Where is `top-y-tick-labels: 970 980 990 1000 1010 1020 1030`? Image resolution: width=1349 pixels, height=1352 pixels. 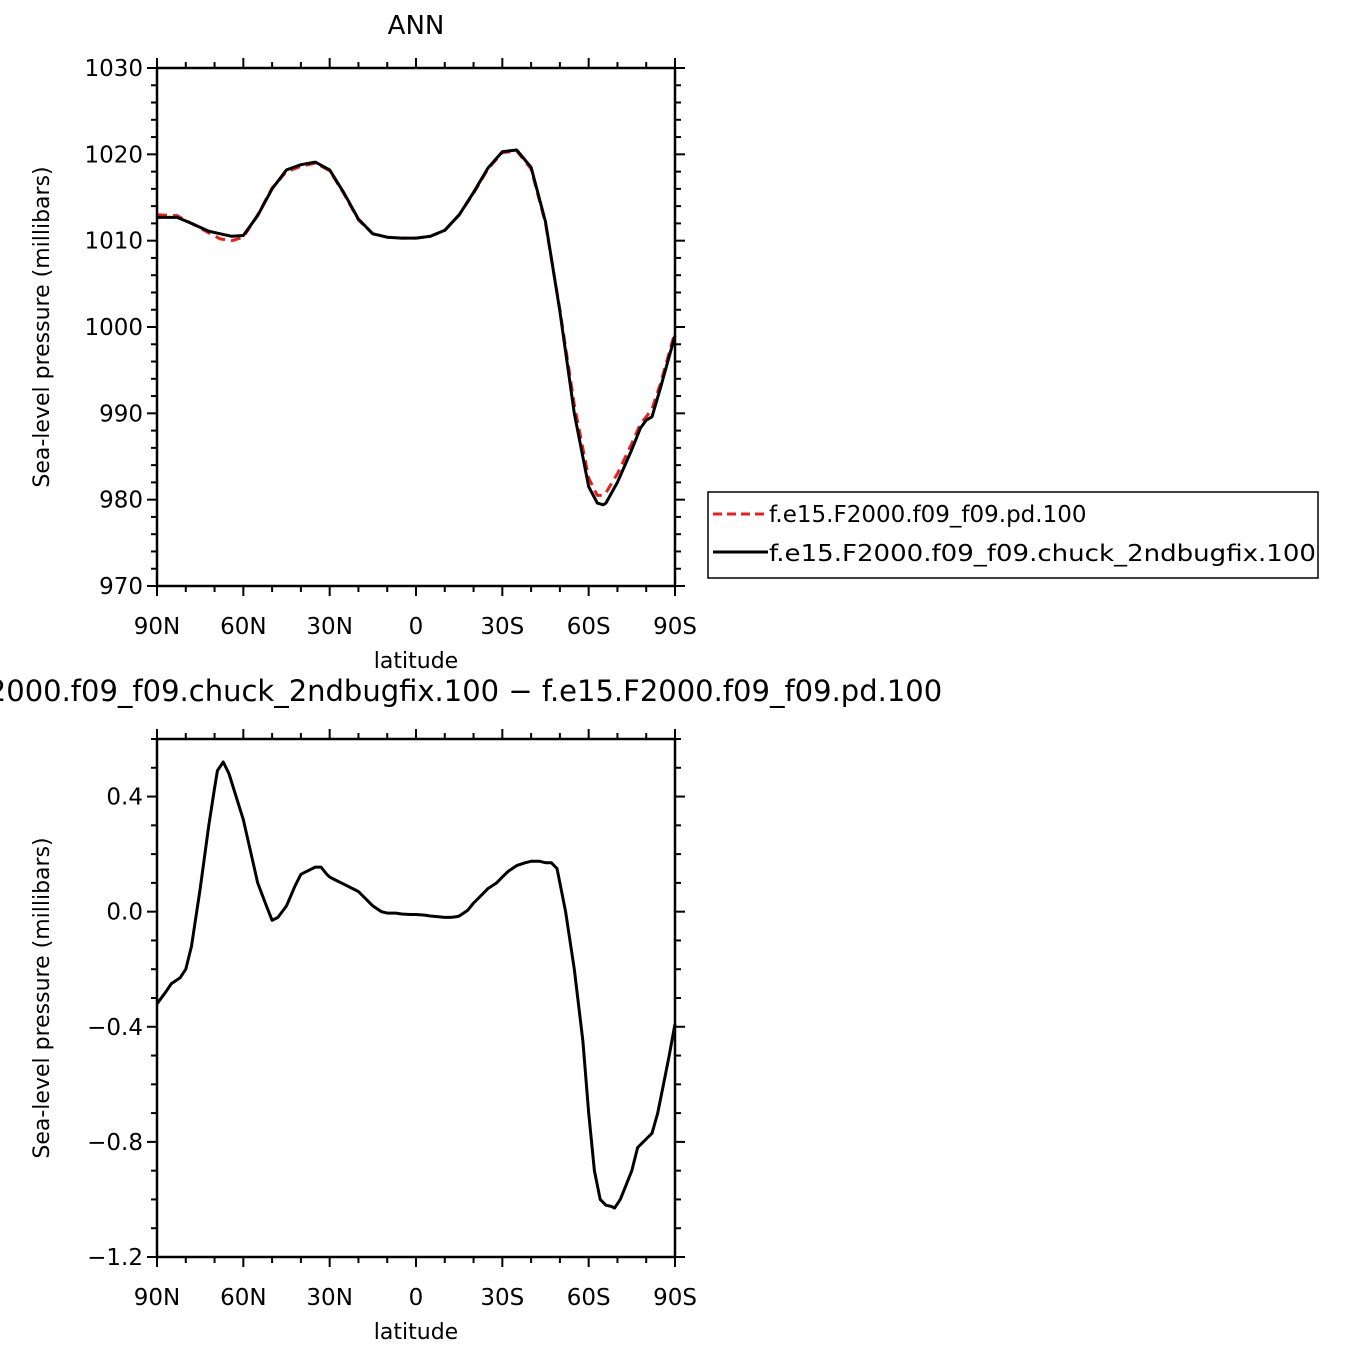 top-y-tick-labels: 970 980 990 1000 1010 1020 1030 is located at coordinates (113, 328).